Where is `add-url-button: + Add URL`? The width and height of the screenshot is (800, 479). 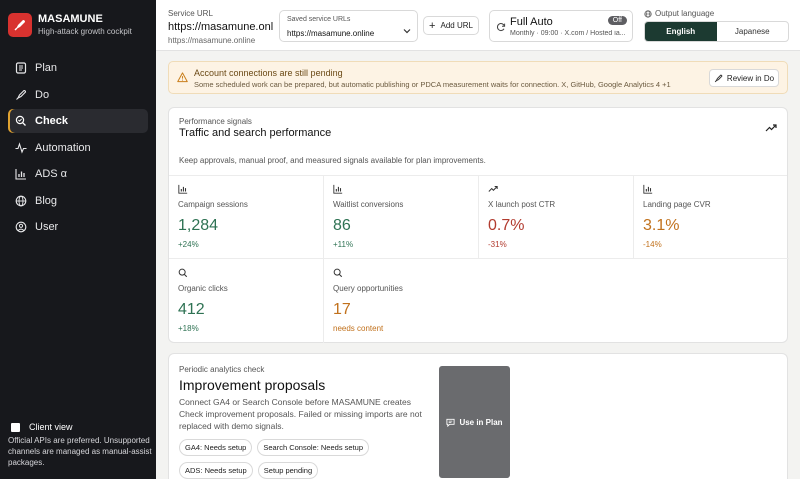
add-url-button: + Add URL is located at coordinates (451, 25).